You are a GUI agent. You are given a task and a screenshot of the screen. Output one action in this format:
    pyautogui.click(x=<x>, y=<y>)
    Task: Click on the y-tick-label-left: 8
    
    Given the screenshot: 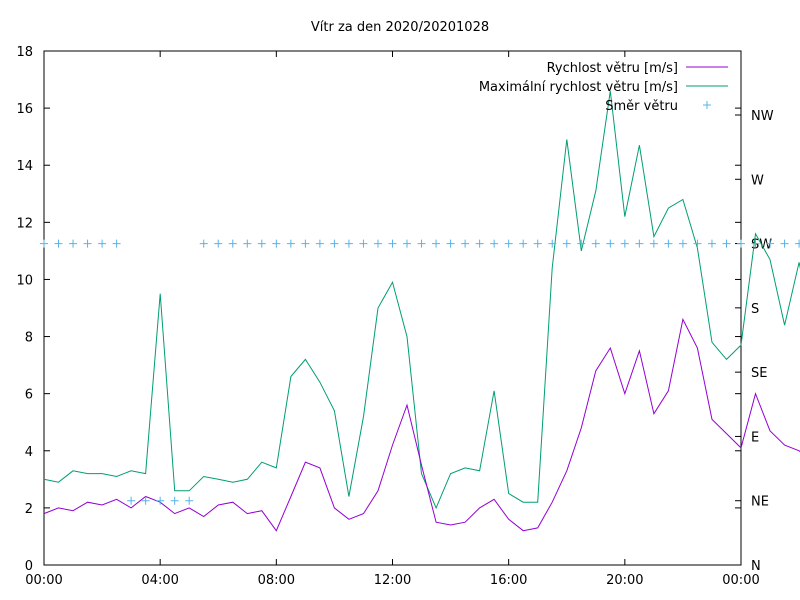 What is the action you would take?
    pyautogui.click(x=29, y=338)
    